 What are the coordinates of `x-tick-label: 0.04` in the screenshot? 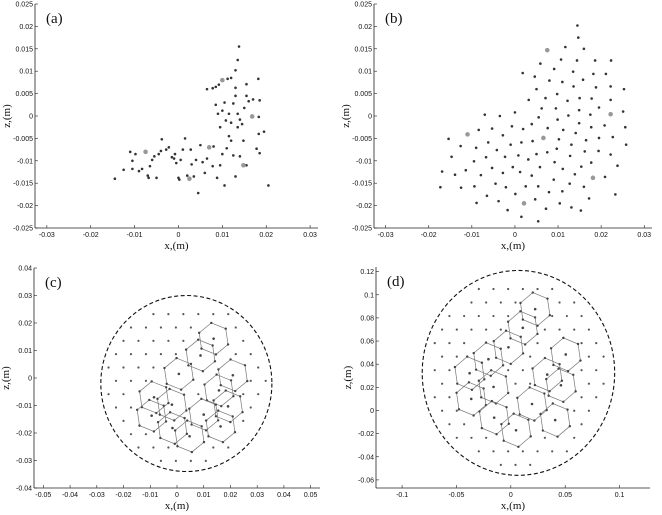 It's located at (284, 495).